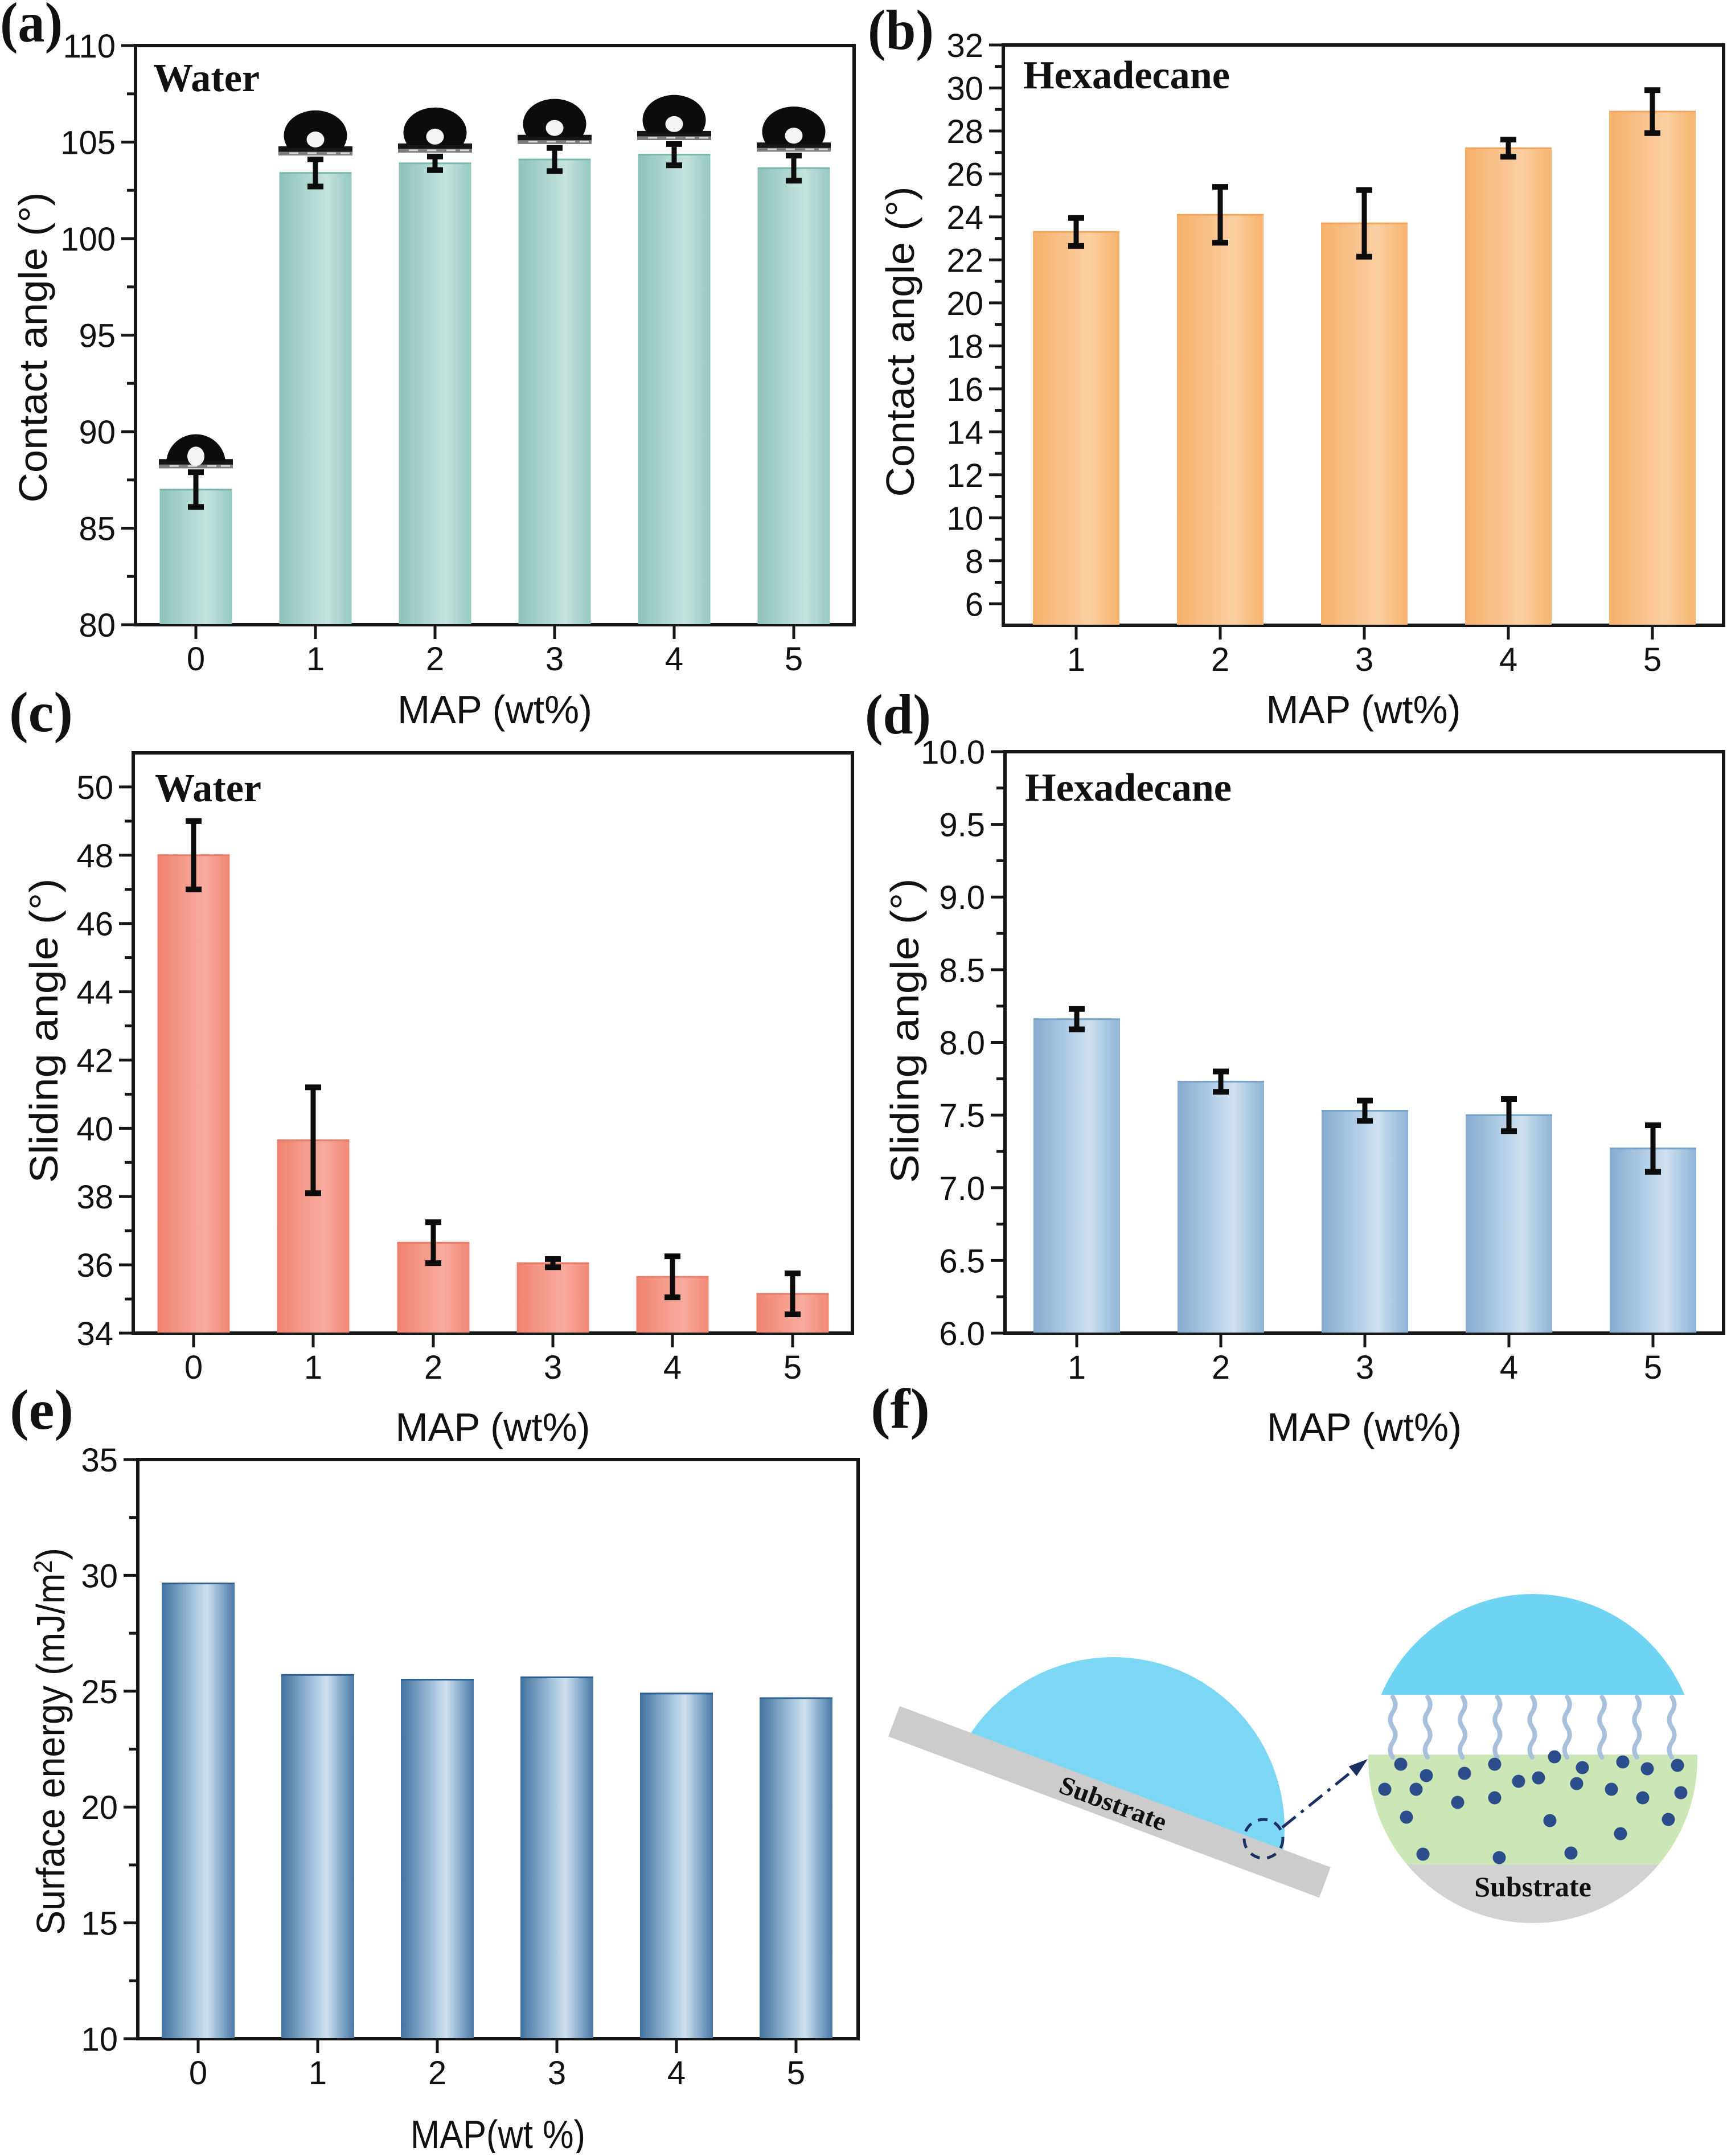 The image size is (1727, 2156). What do you see at coordinates (900, 1408) in the screenshot?
I see `svg-text: (f)` at bounding box center [900, 1408].